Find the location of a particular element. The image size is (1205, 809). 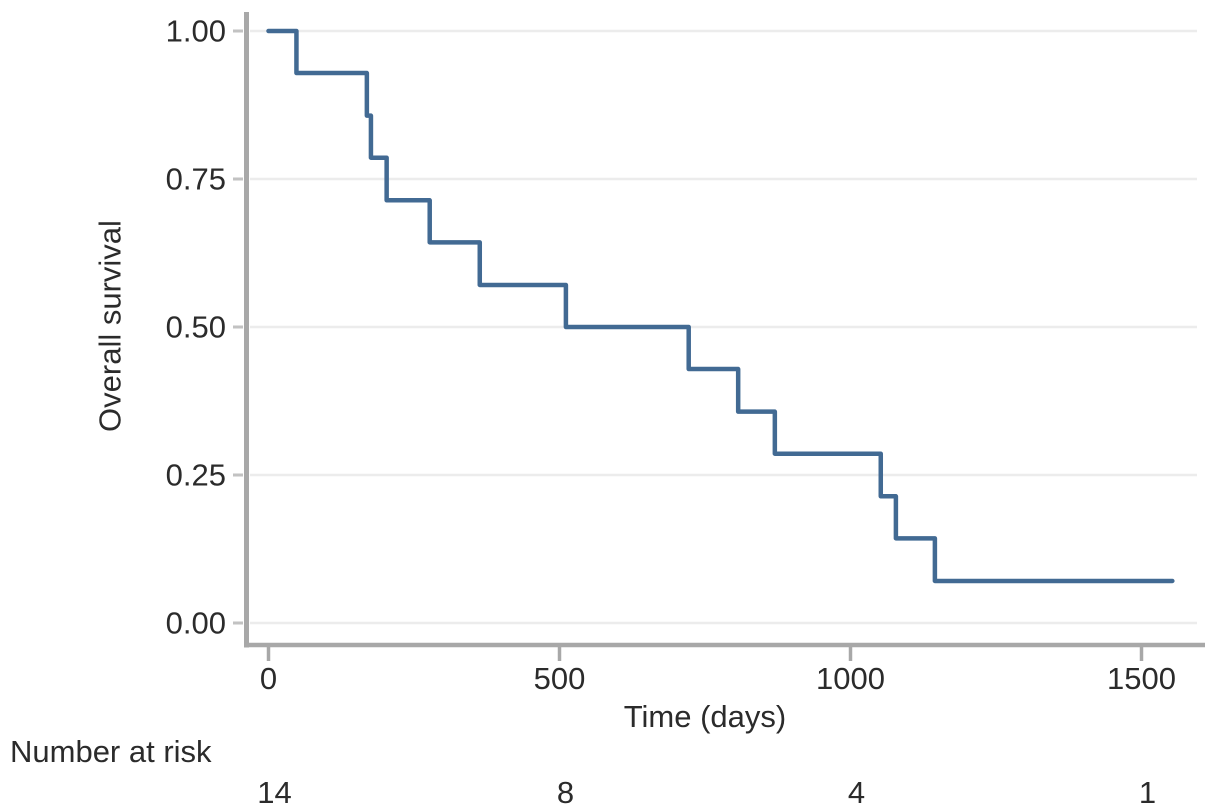

risk-count-t500: 8 is located at coordinates (565, 792).